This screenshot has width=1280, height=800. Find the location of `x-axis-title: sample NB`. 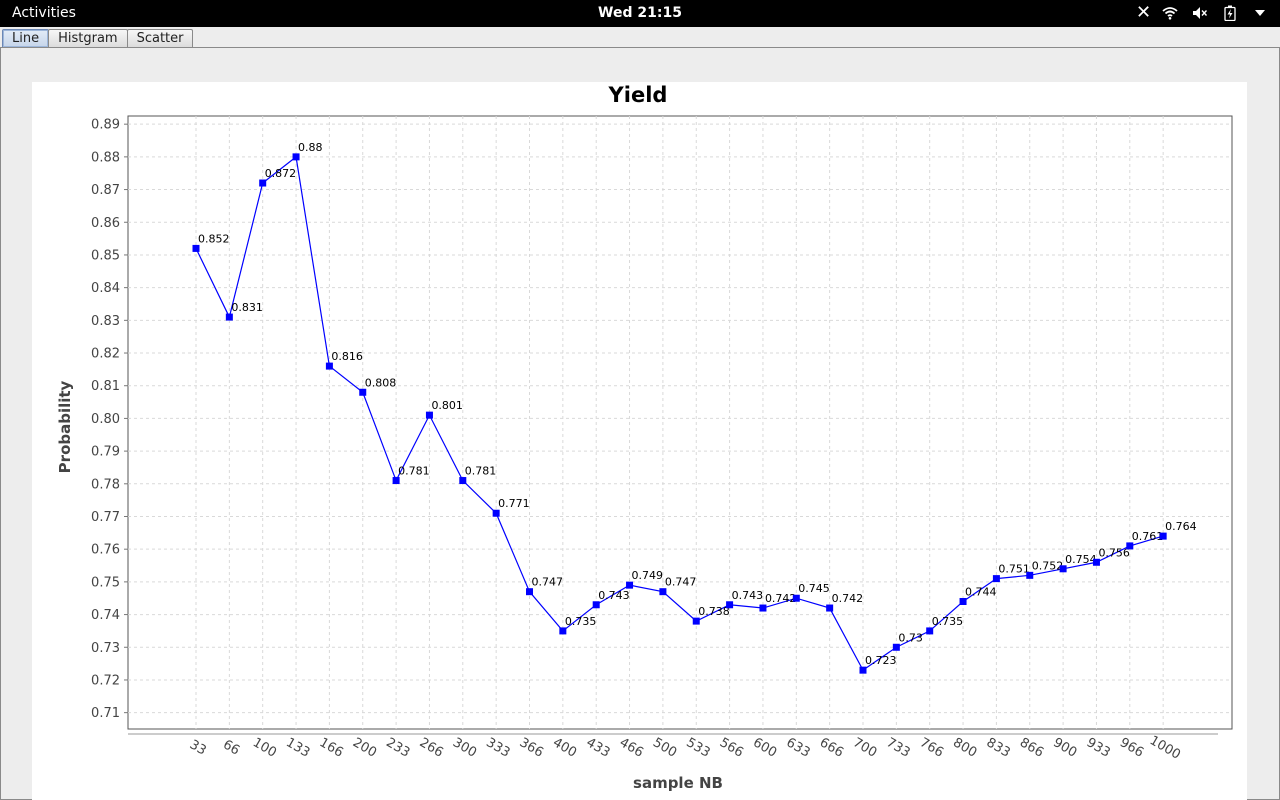

x-axis-title: sample NB is located at coordinates (678, 783).